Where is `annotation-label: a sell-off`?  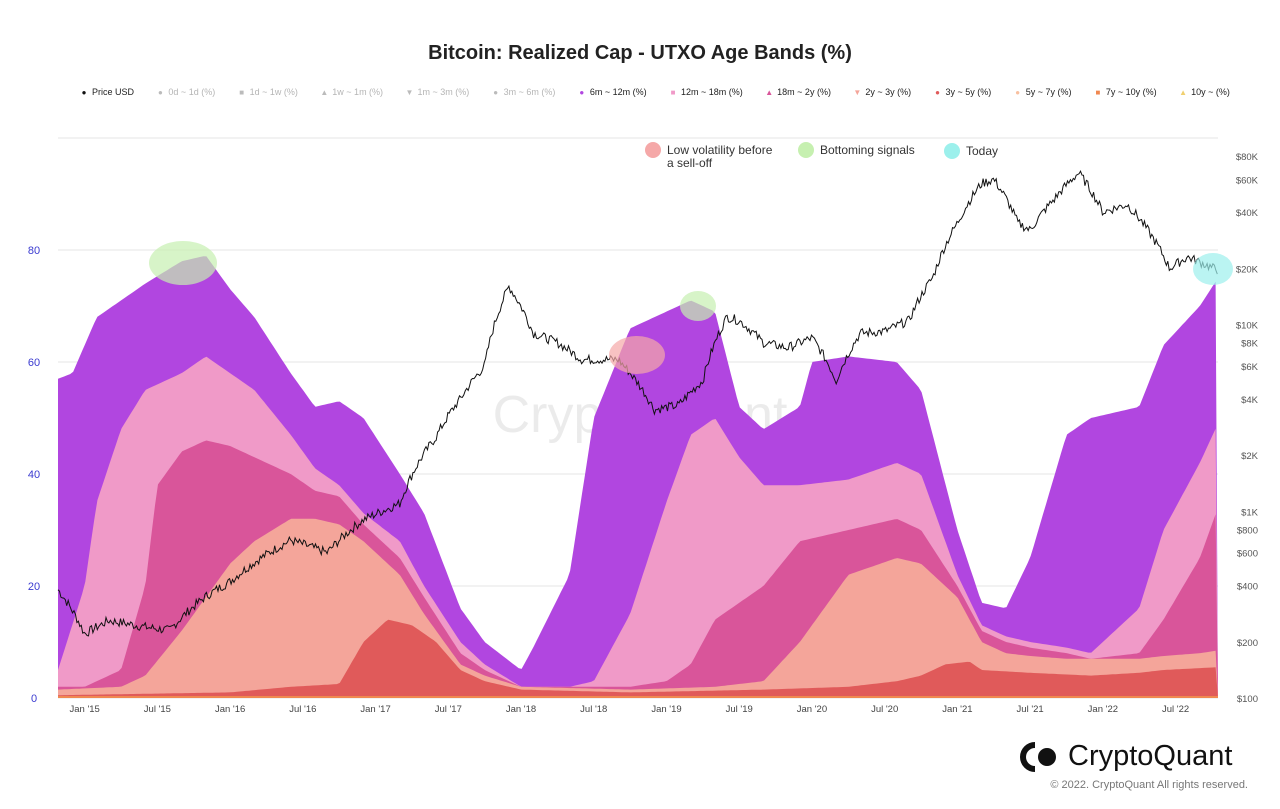 annotation-label: a sell-off is located at coordinates (690, 163).